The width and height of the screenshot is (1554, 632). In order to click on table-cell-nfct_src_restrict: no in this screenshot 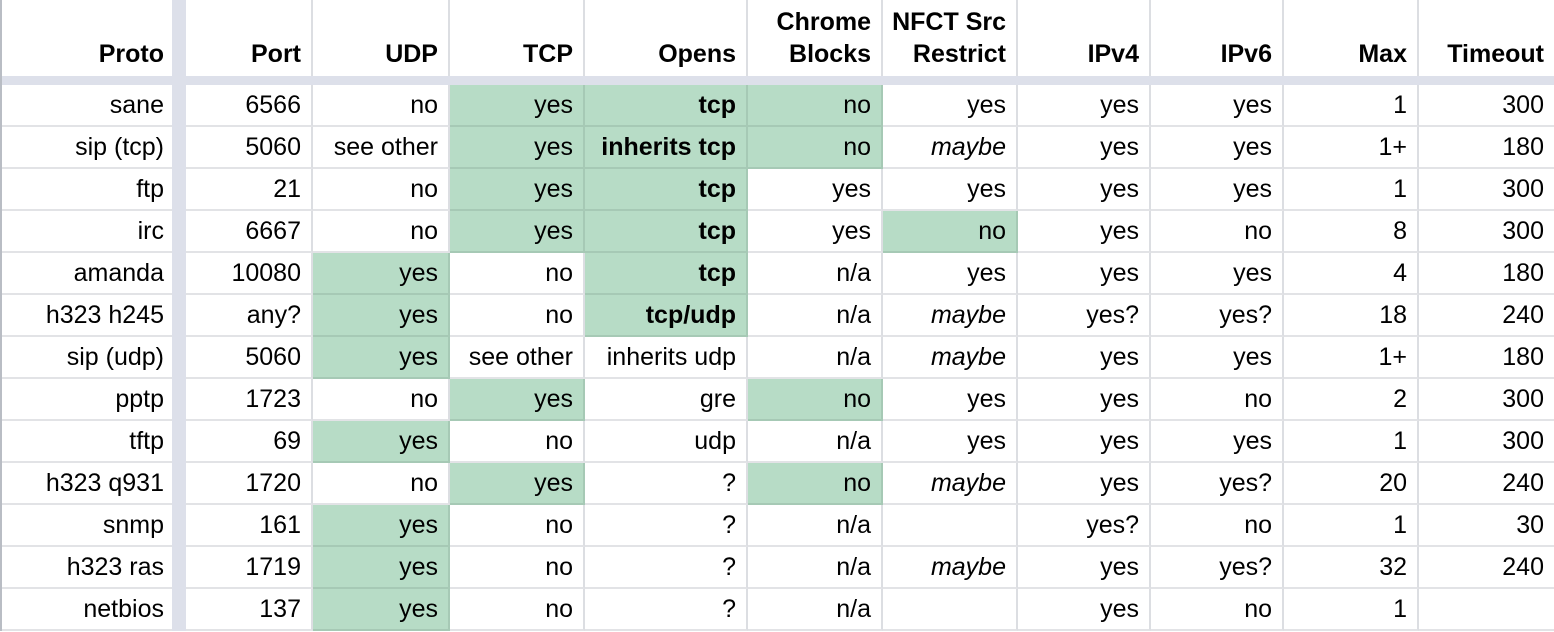, I will do `click(950, 232)`.